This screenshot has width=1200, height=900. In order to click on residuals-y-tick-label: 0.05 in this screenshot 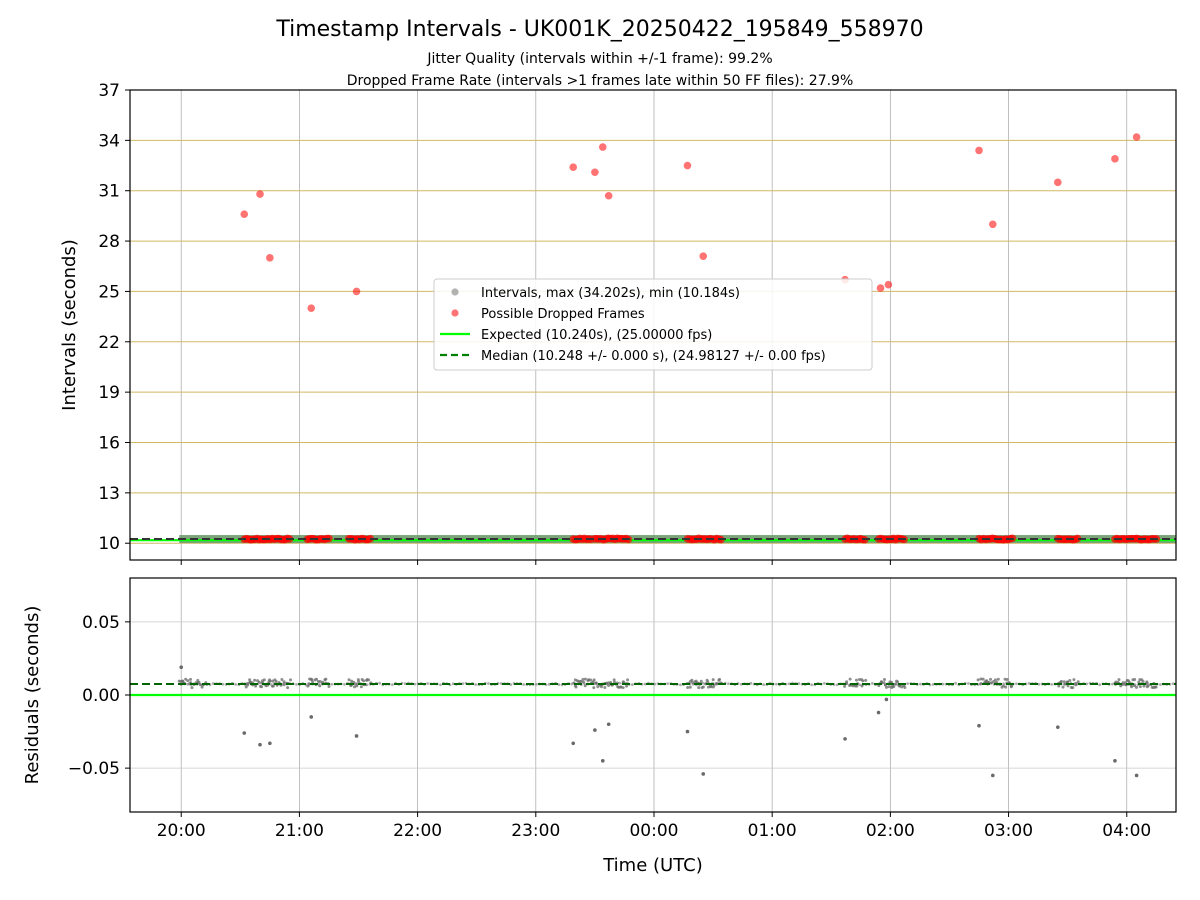, I will do `click(101, 623)`.